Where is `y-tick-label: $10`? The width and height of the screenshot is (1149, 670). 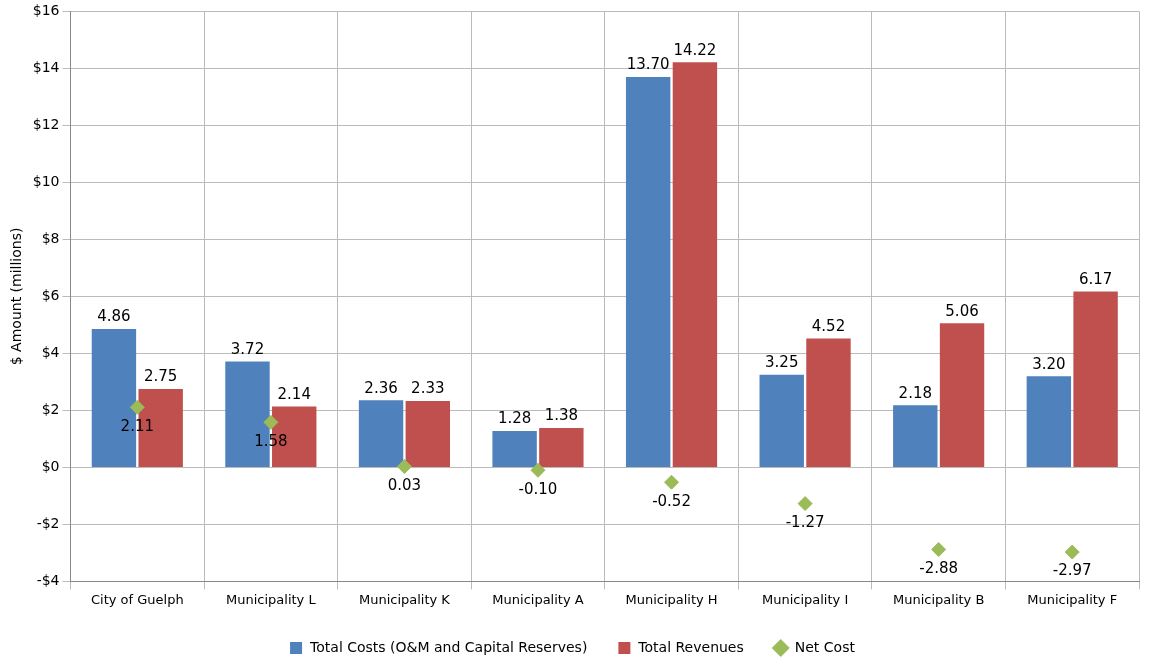 y-tick-label: $10 is located at coordinates (46, 181).